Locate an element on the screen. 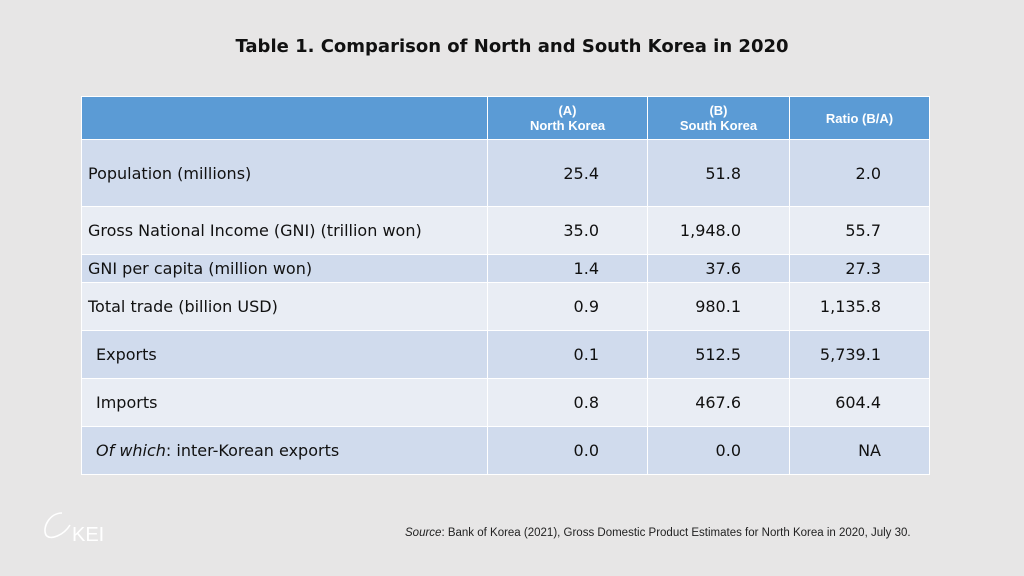 Image resolution: width=1024 pixels, height=576 pixels. cell-ratio: 55.7 is located at coordinates (859, 230).